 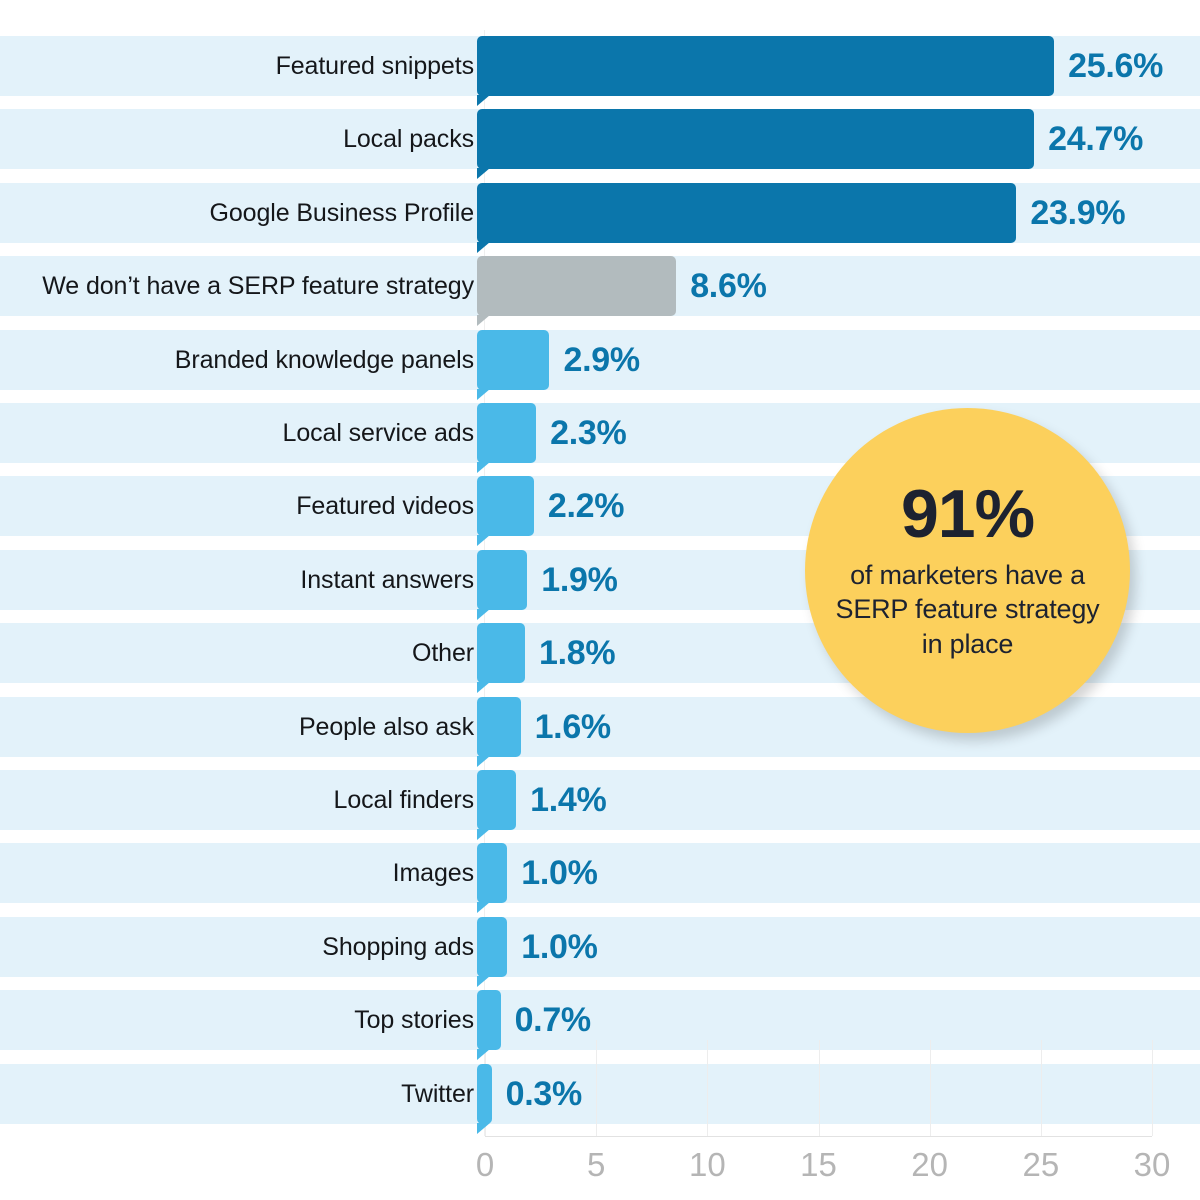 I want to click on value-label: 24.7%, so click(x=1096, y=139).